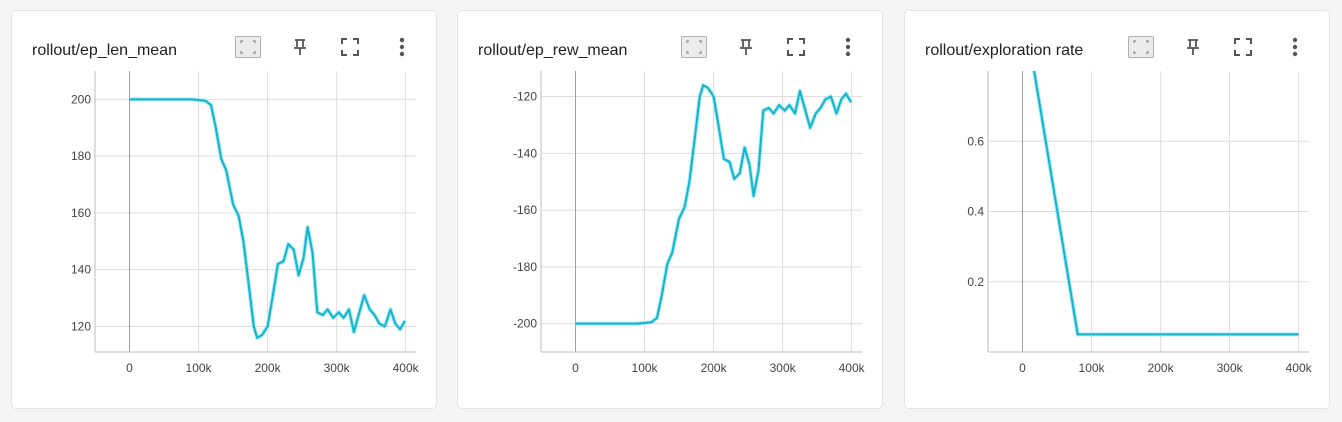 The height and width of the screenshot is (422, 1342). What do you see at coordinates (975, 212) in the screenshot?
I see `y-tick-label: 0.4` at bounding box center [975, 212].